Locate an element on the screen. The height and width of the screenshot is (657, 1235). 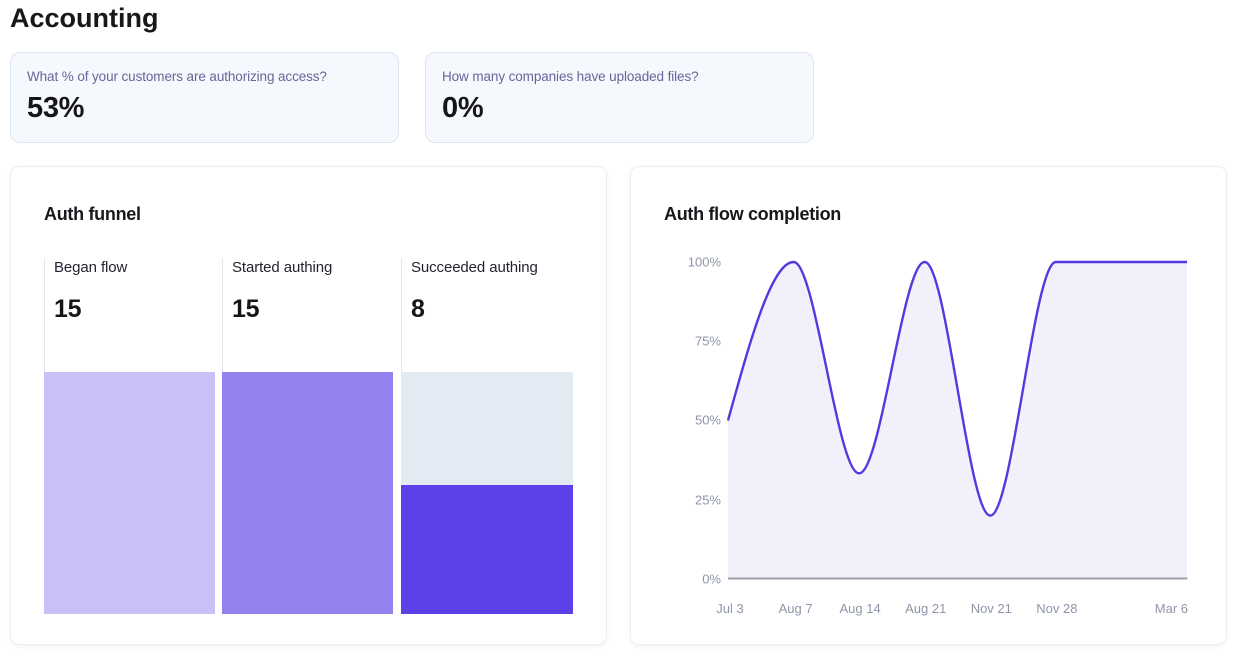
svg-text: Nov 21 is located at coordinates (991, 608).